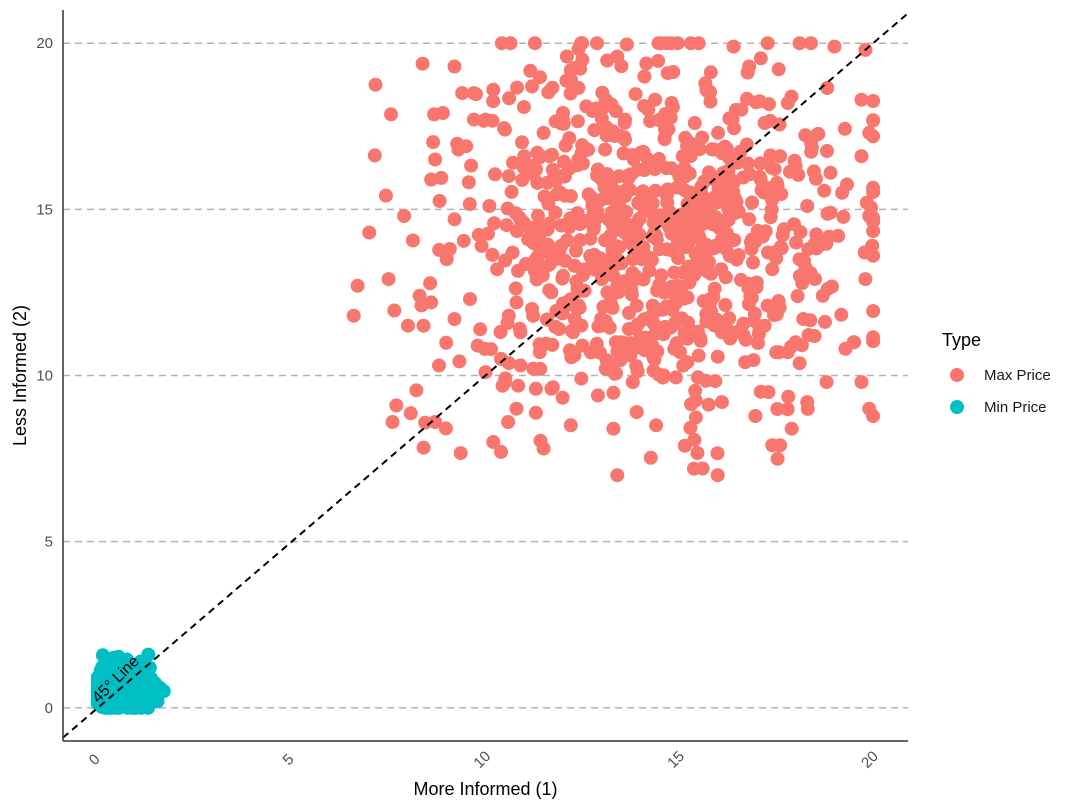 This screenshot has height=810, width=1080. I want to click on x-axis-title: More Informed (1), so click(485, 789).